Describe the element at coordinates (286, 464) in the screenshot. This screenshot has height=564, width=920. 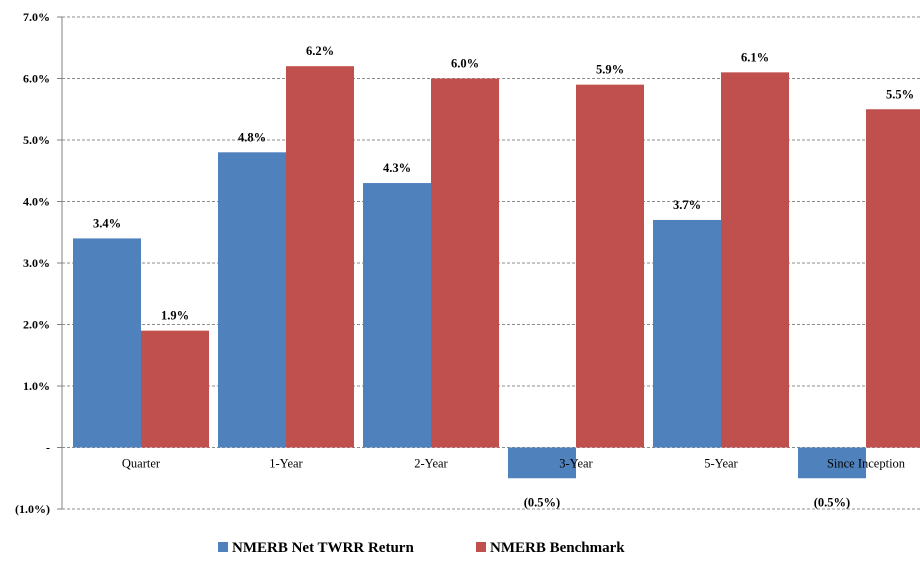
I see `x-category-label: 1-Year` at that location.